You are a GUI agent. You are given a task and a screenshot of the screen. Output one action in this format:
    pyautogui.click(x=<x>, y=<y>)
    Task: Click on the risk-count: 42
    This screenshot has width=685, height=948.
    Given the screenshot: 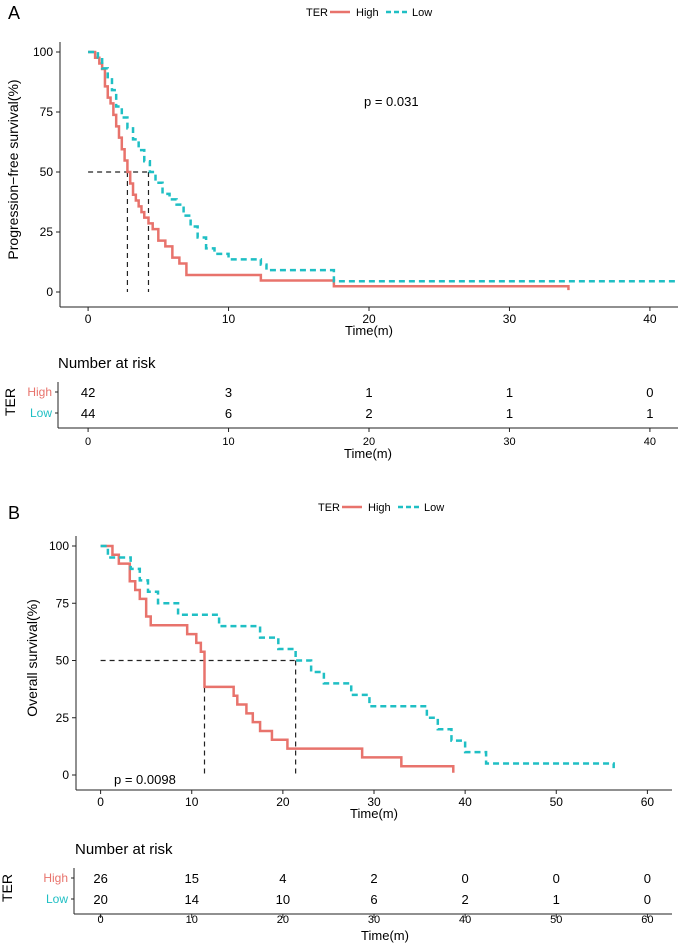 What is the action you would take?
    pyautogui.click(x=88, y=392)
    